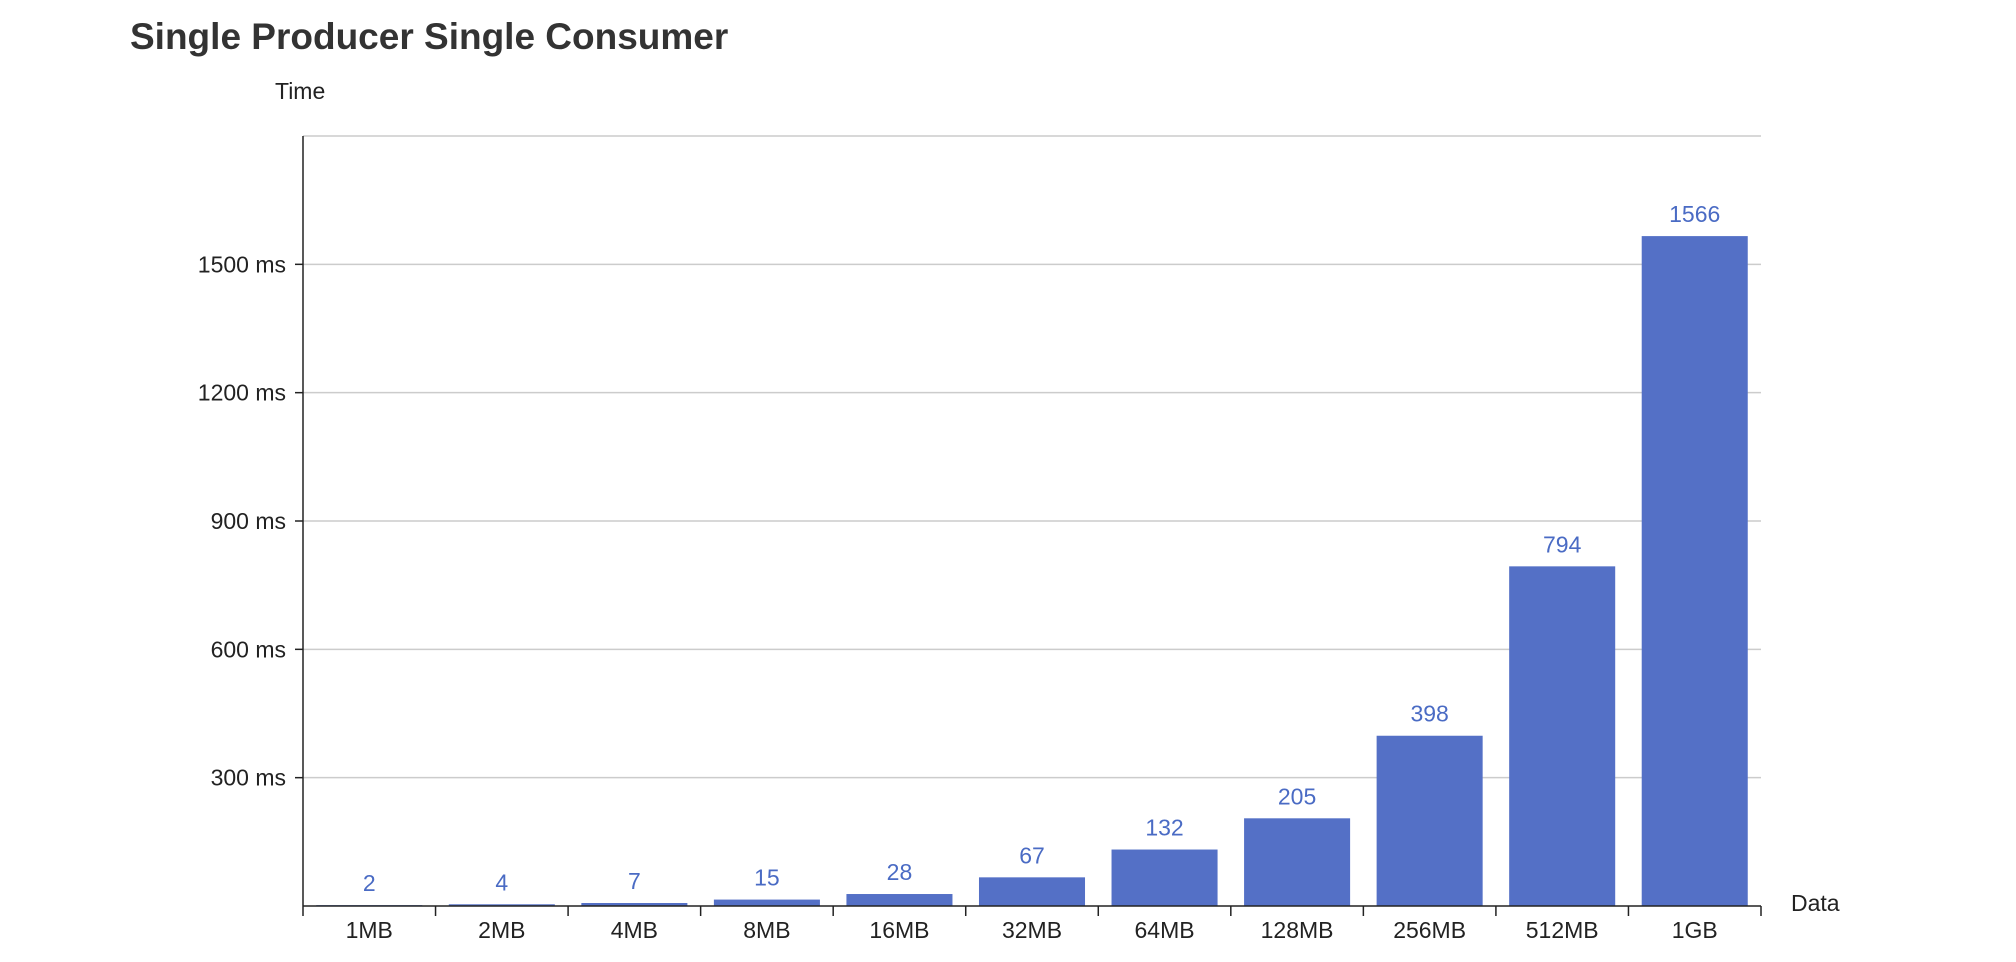 The width and height of the screenshot is (2016, 962). Describe the element at coordinates (1297, 930) in the screenshot. I see `x-tick-label: 128MB` at that location.